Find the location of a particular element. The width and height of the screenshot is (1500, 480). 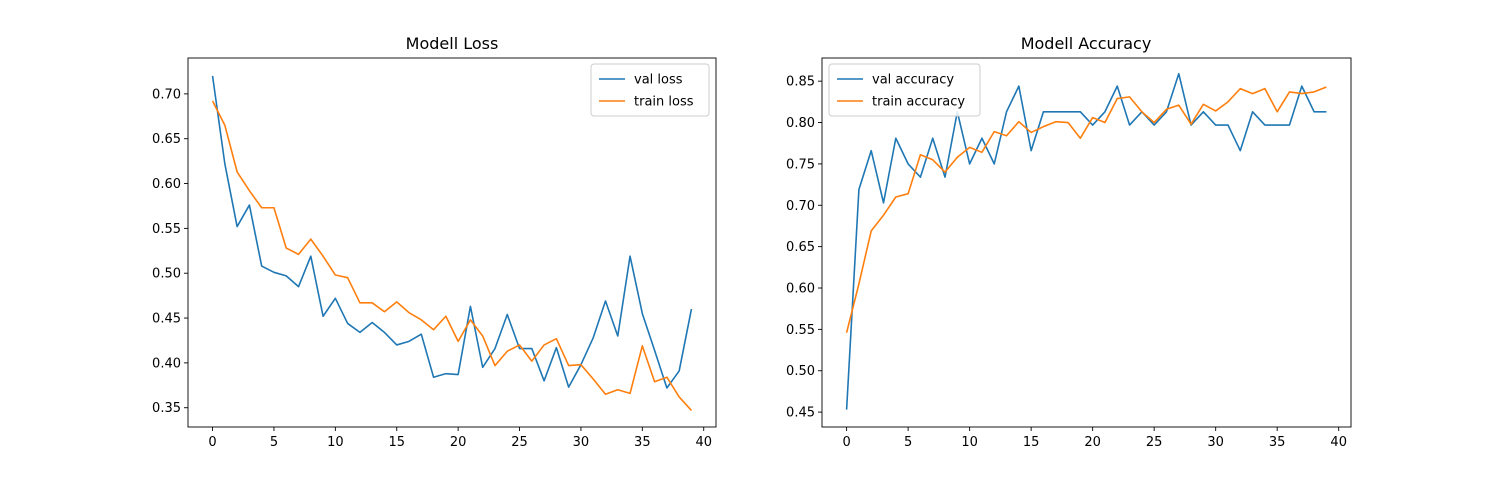

y-tick-label: 0.80 is located at coordinates (800, 123).